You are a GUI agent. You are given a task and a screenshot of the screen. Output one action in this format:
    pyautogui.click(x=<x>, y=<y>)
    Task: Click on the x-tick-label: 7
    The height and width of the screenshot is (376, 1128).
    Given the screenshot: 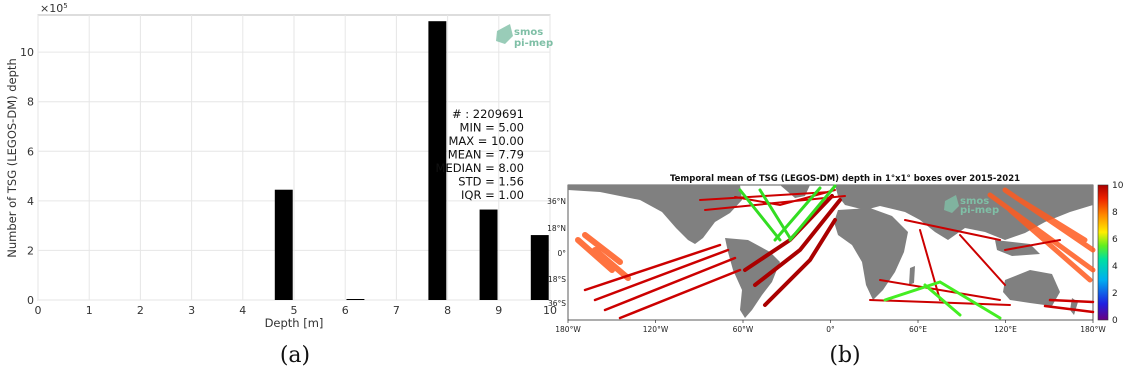 What is the action you would take?
    pyautogui.click(x=396, y=310)
    